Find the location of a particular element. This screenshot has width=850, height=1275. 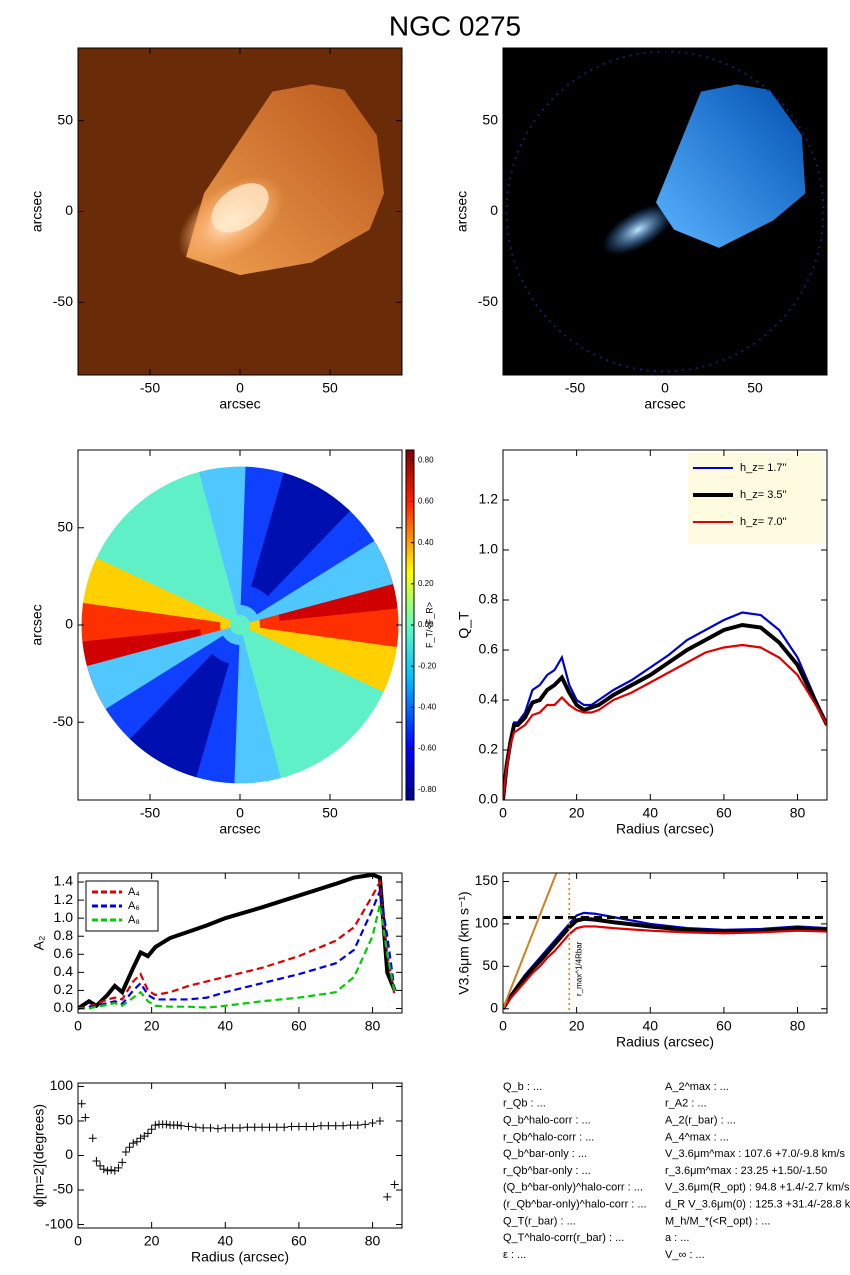

y-tick-label: 0.0 is located at coordinates (64, 1007).